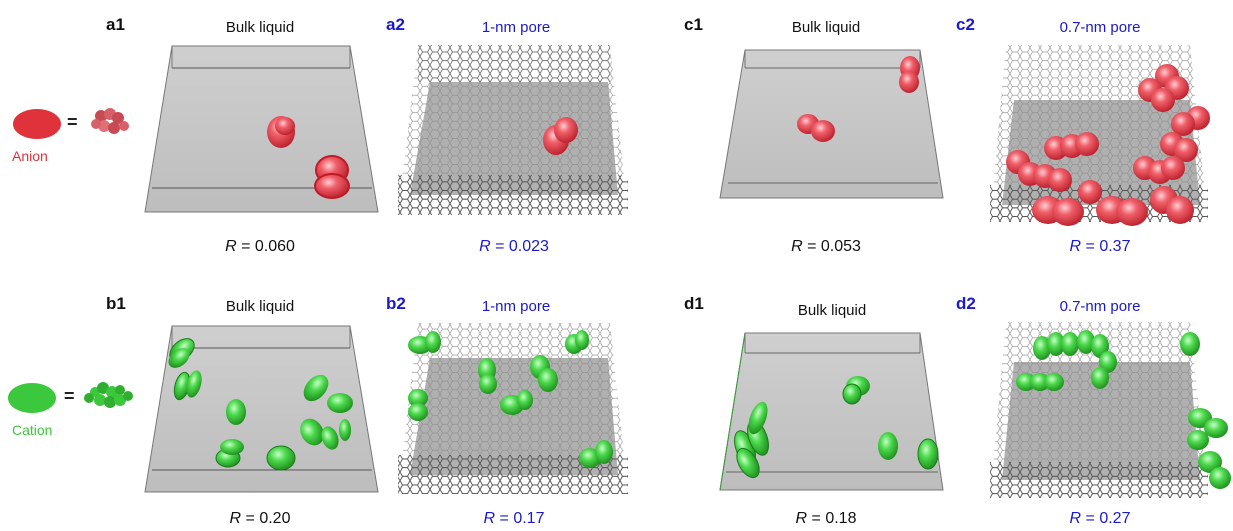  I want to click on panel-letter-c2: c2, so click(965, 24).